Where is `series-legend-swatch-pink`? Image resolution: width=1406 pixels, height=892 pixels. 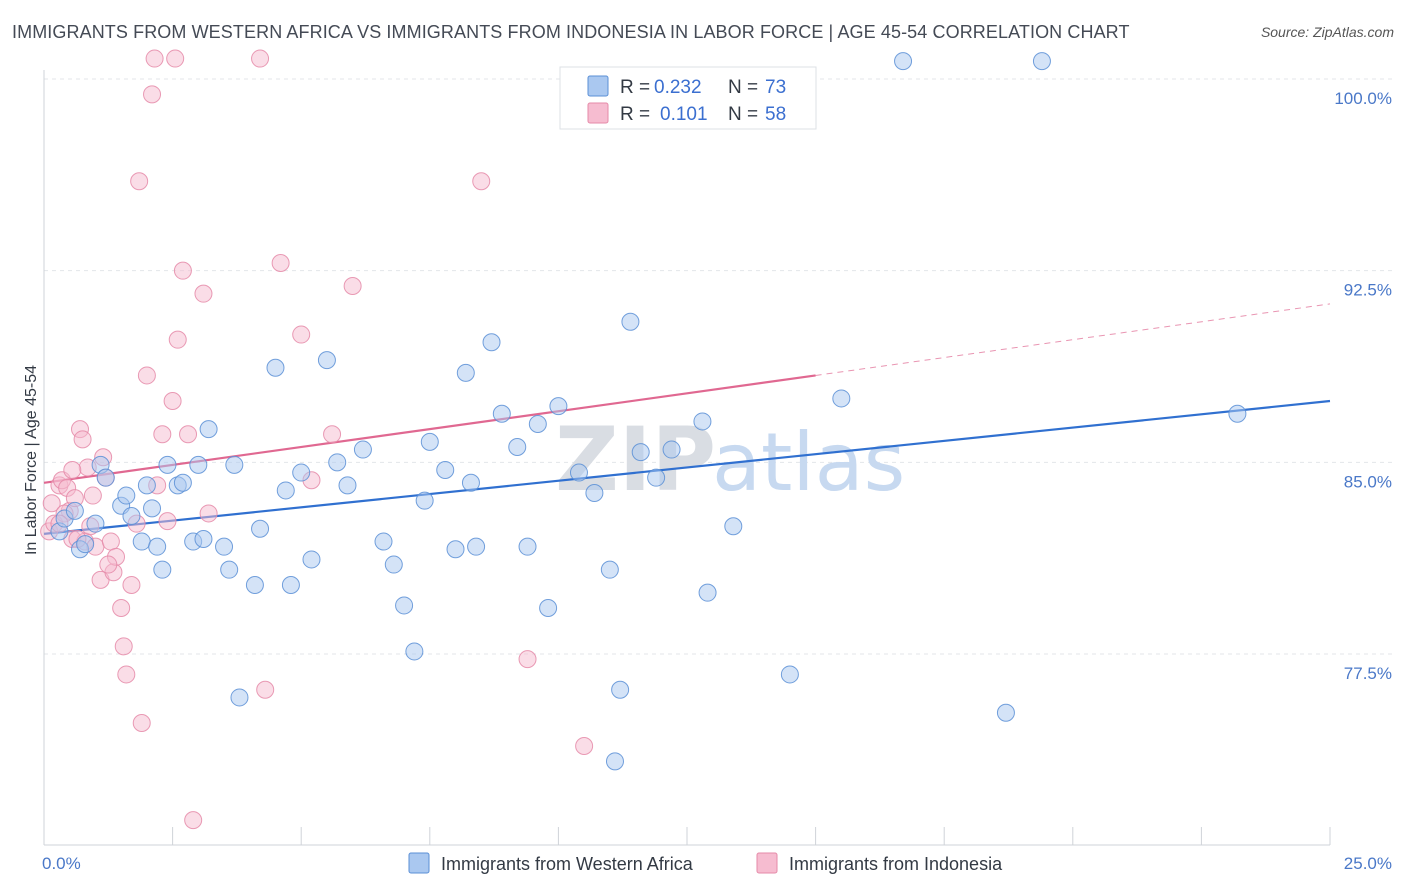
series-legend-swatch-pink is located at coordinates (767, 863).